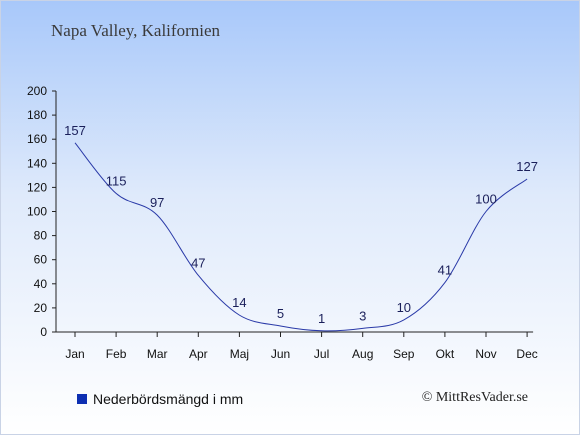 This screenshot has width=580, height=436. I want to click on x-tick-label: Dec, so click(526, 354).